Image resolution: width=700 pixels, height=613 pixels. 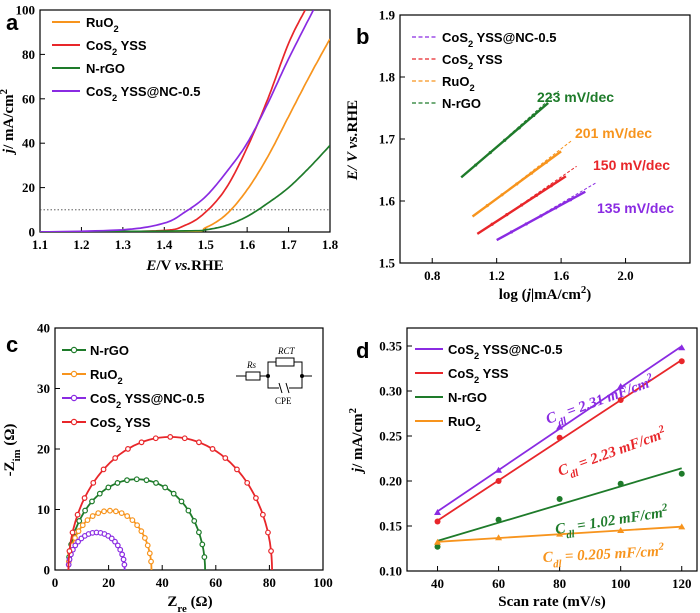 I want to click on panel-b-xlabel: log (j|mA/cm2), so click(x=545, y=293).